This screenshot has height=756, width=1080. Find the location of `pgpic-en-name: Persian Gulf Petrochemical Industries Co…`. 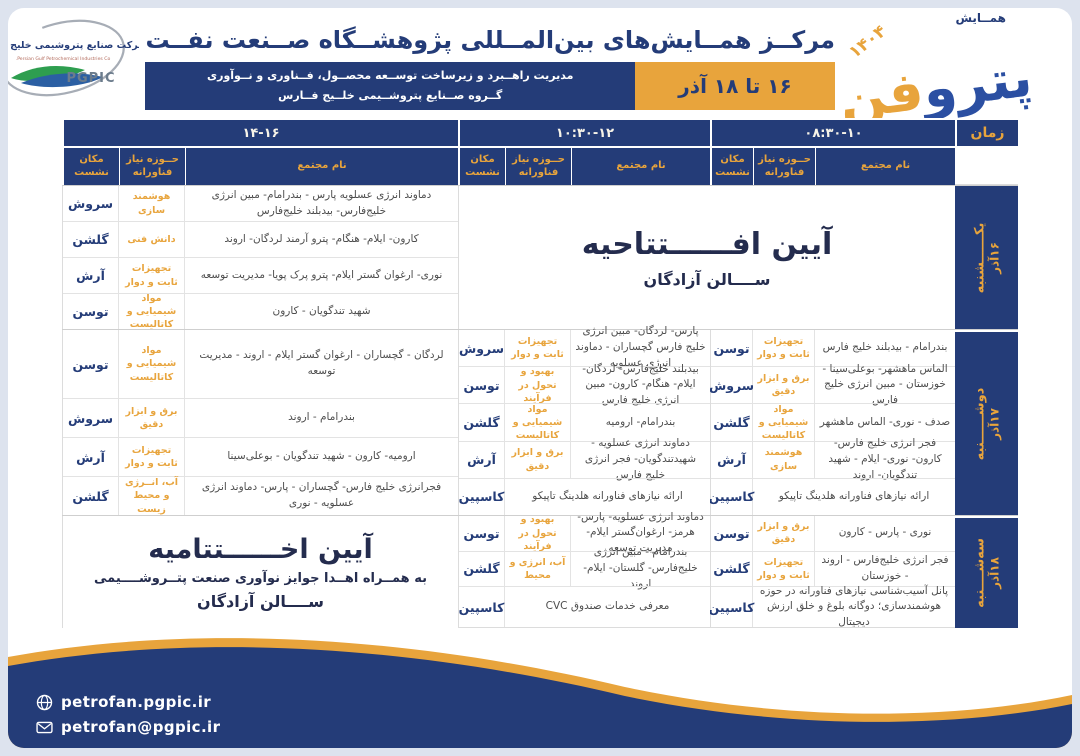

pgpic-en-name: Persian Gulf Petrochemical Industries Co… is located at coordinates (63, 59).